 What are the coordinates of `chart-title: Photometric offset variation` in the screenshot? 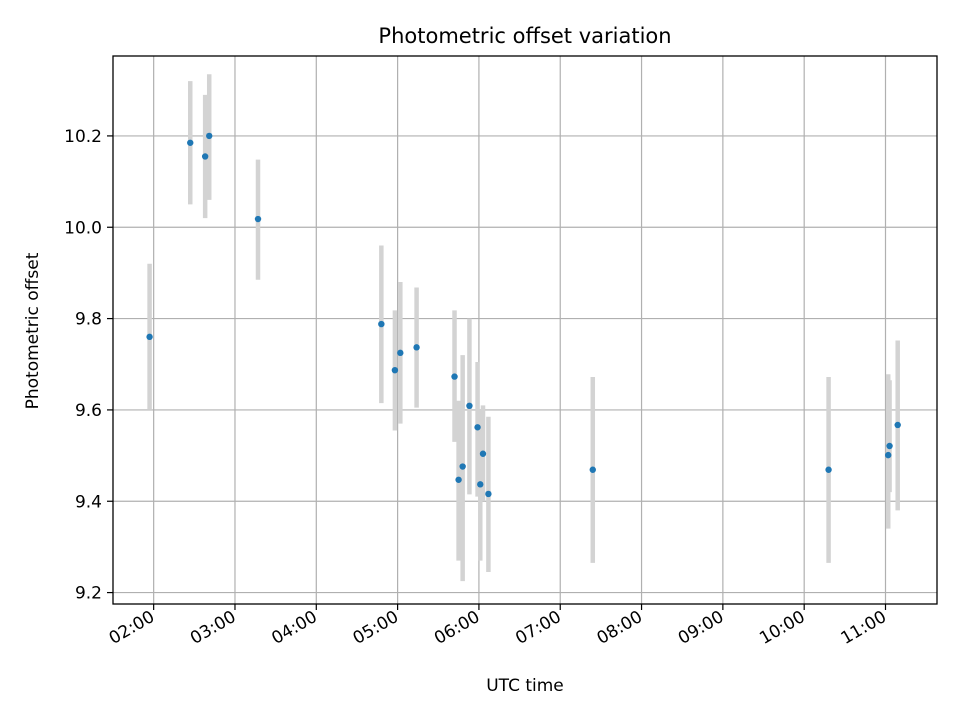 It's located at (524, 36).